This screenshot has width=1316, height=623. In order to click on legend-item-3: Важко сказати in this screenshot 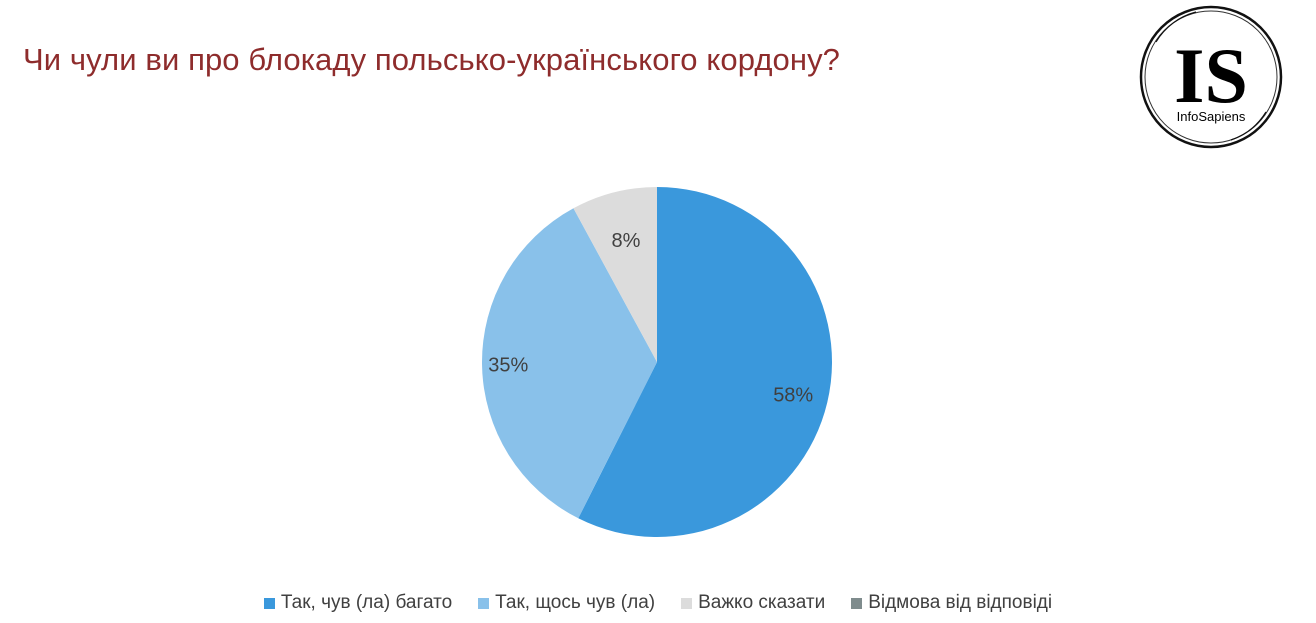, I will do `click(753, 603)`.